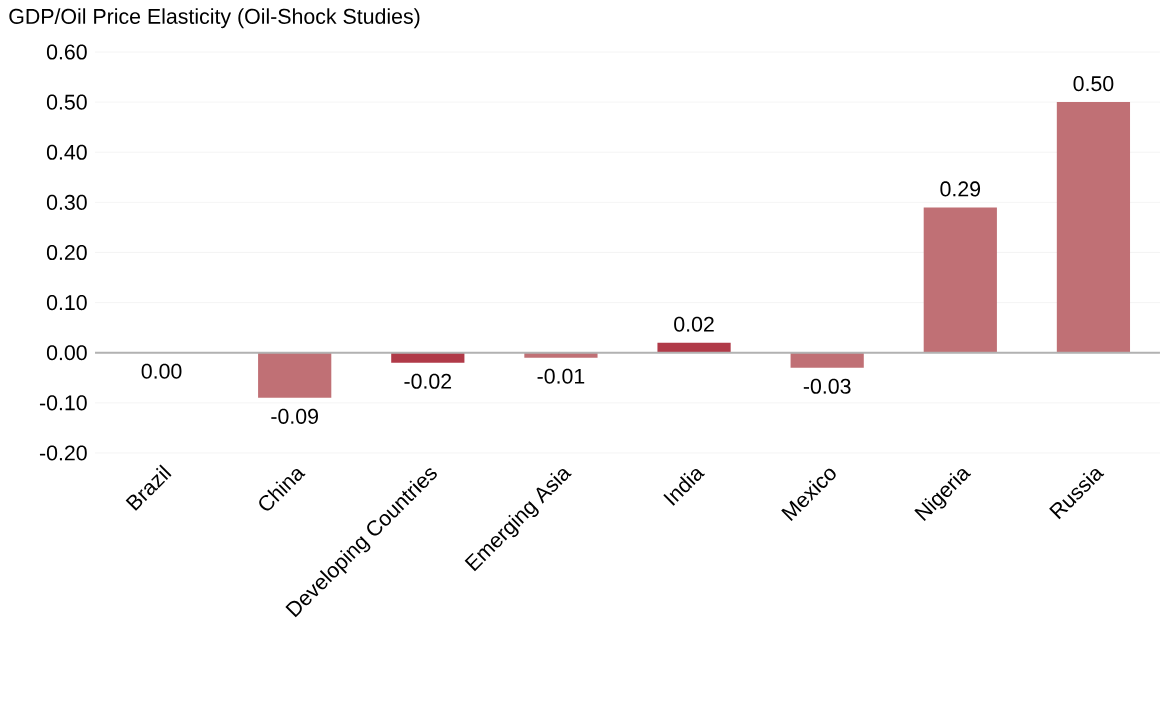 The width and height of the screenshot is (1165, 711). What do you see at coordinates (561, 376) in the screenshot?
I see `data-label: -0.01` at bounding box center [561, 376].